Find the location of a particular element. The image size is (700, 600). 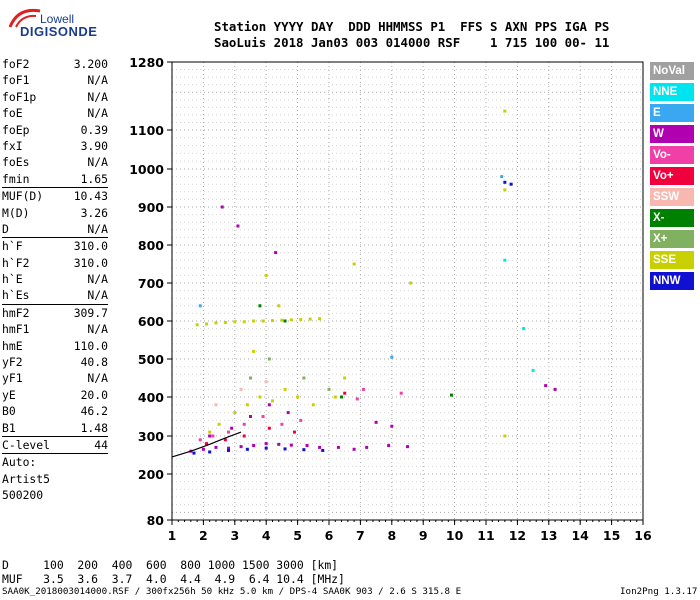

param-value: 10.43 is located at coordinates (90, 196).